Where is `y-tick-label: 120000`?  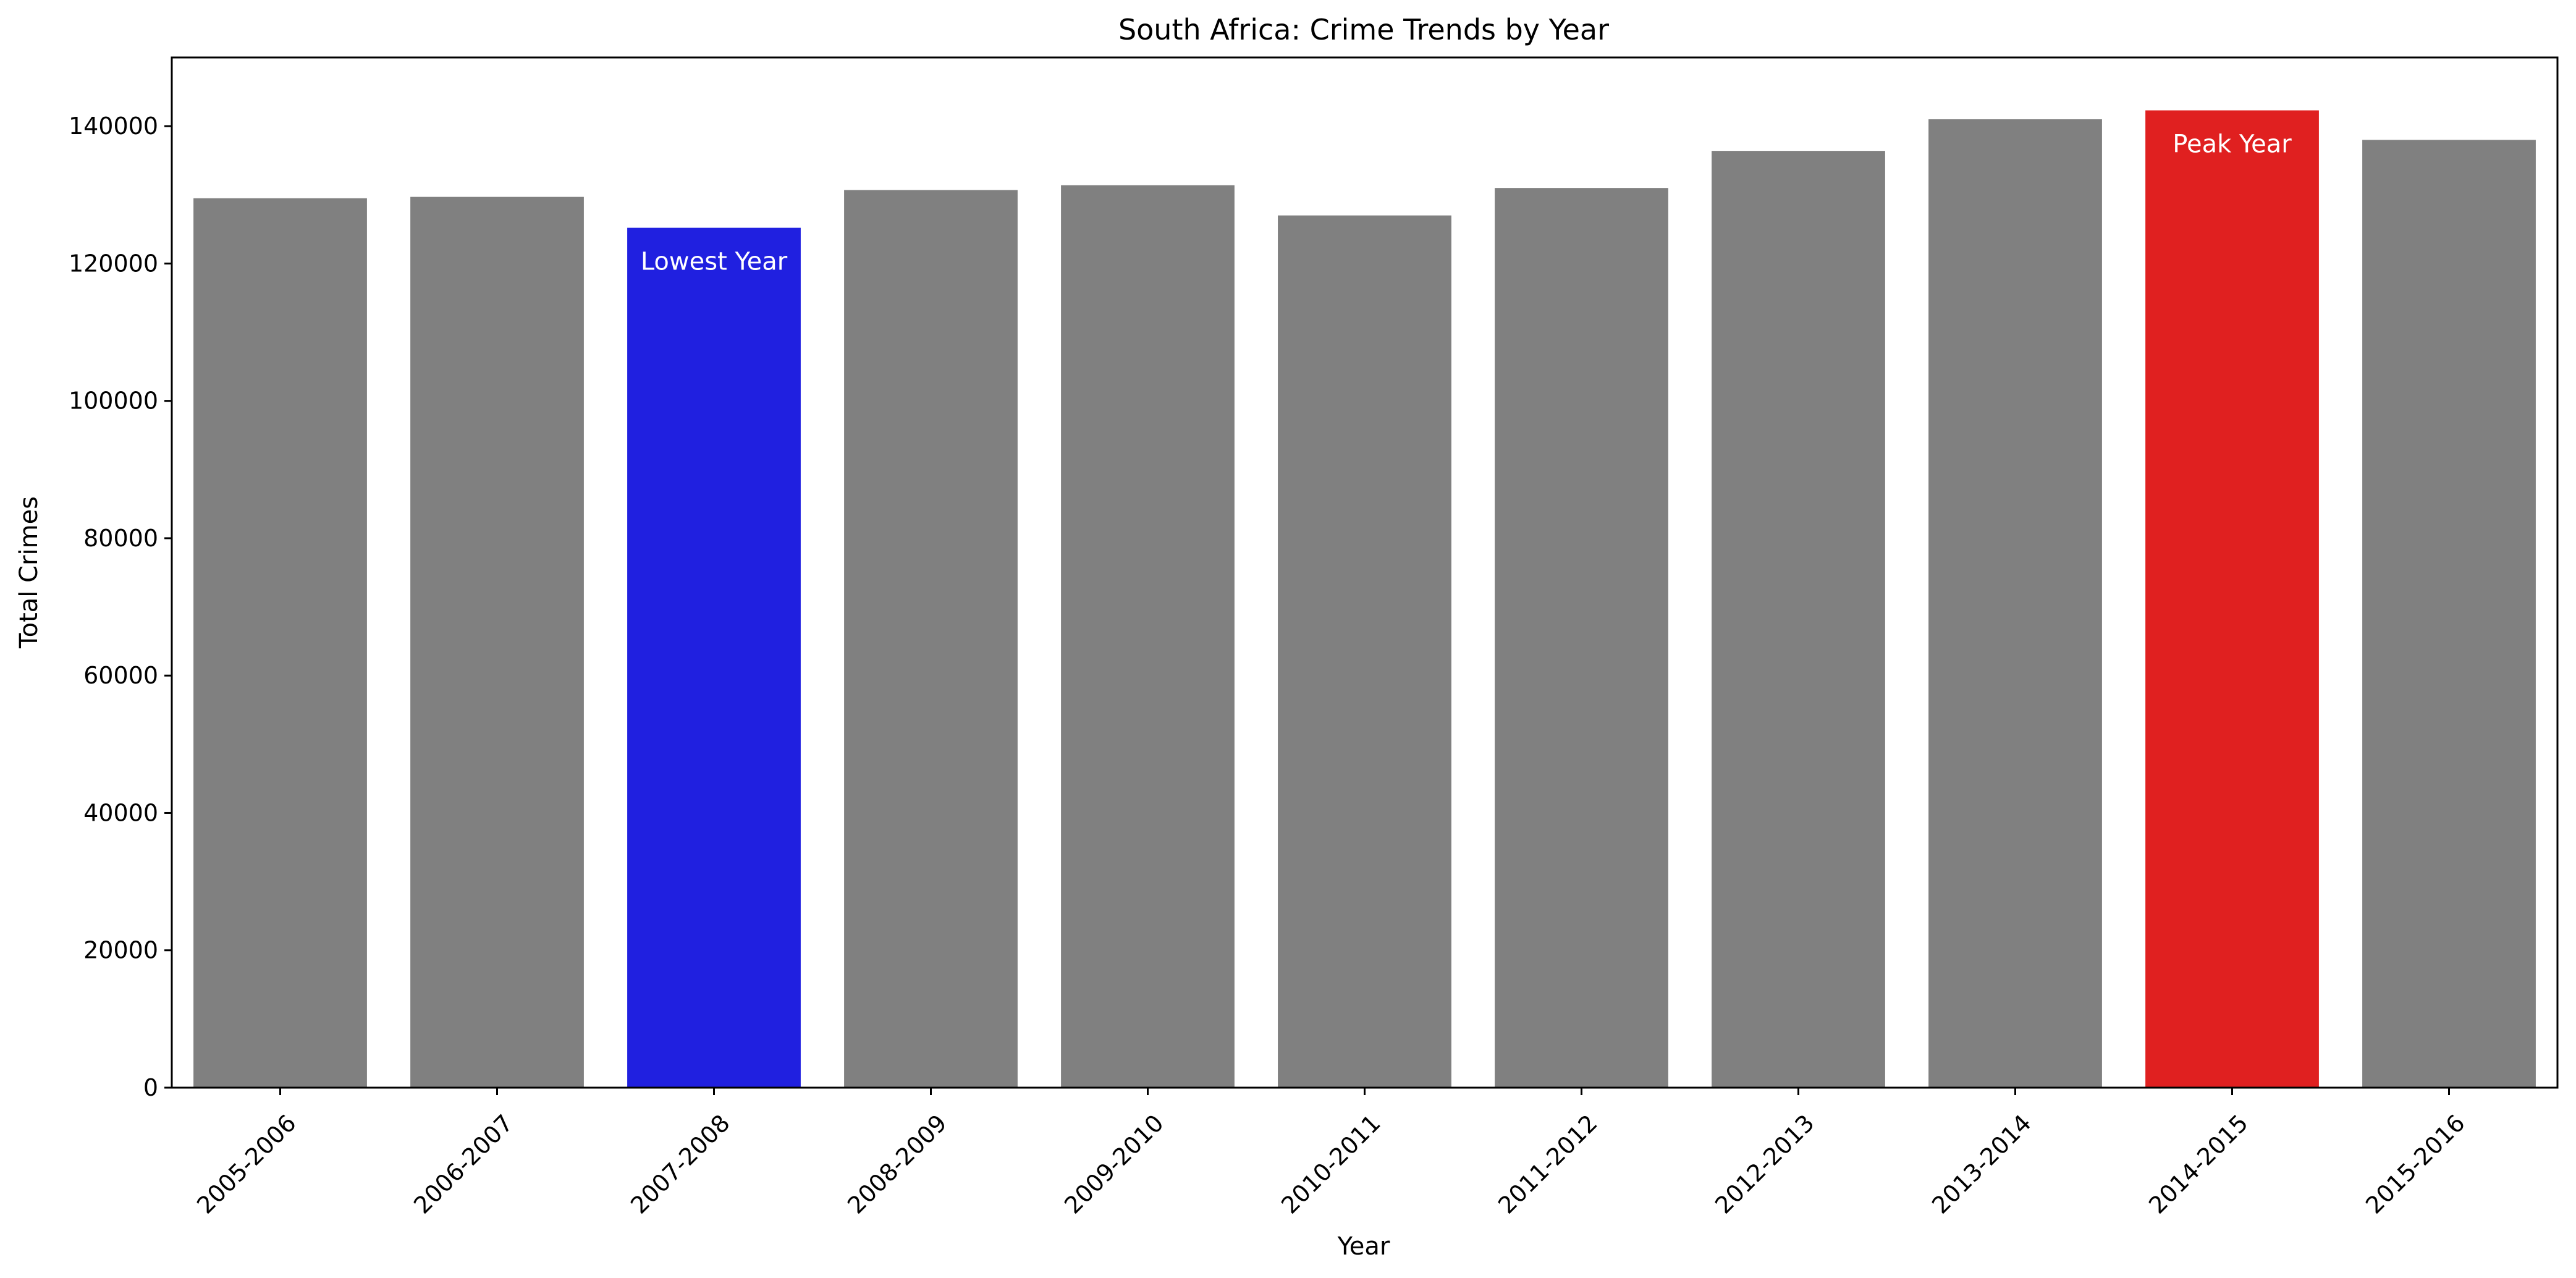 y-tick-label: 120000 is located at coordinates (113, 263).